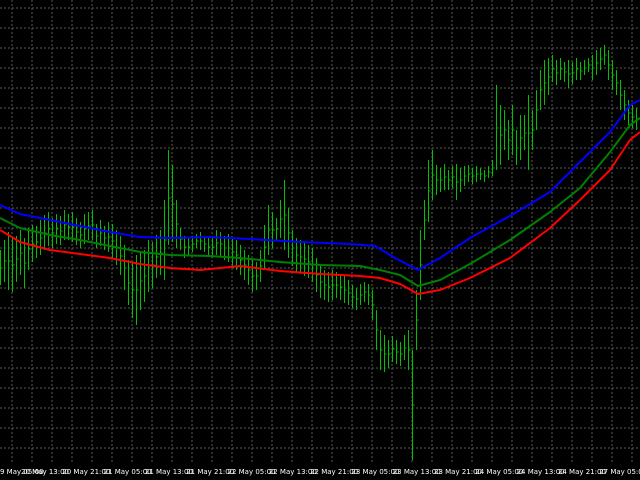  I want to click on x-tick-label: 23 May 13:00, so click(417, 472).